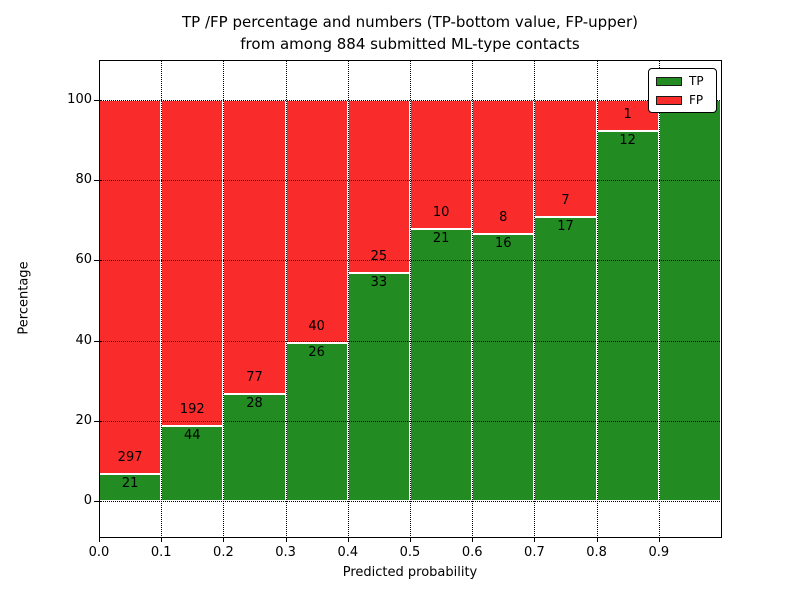 The image size is (800, 600). What do you see at coordinates (79, 100) in the screenshot?
I see `y-tick-label: 100` at bounding box center [79, 100].